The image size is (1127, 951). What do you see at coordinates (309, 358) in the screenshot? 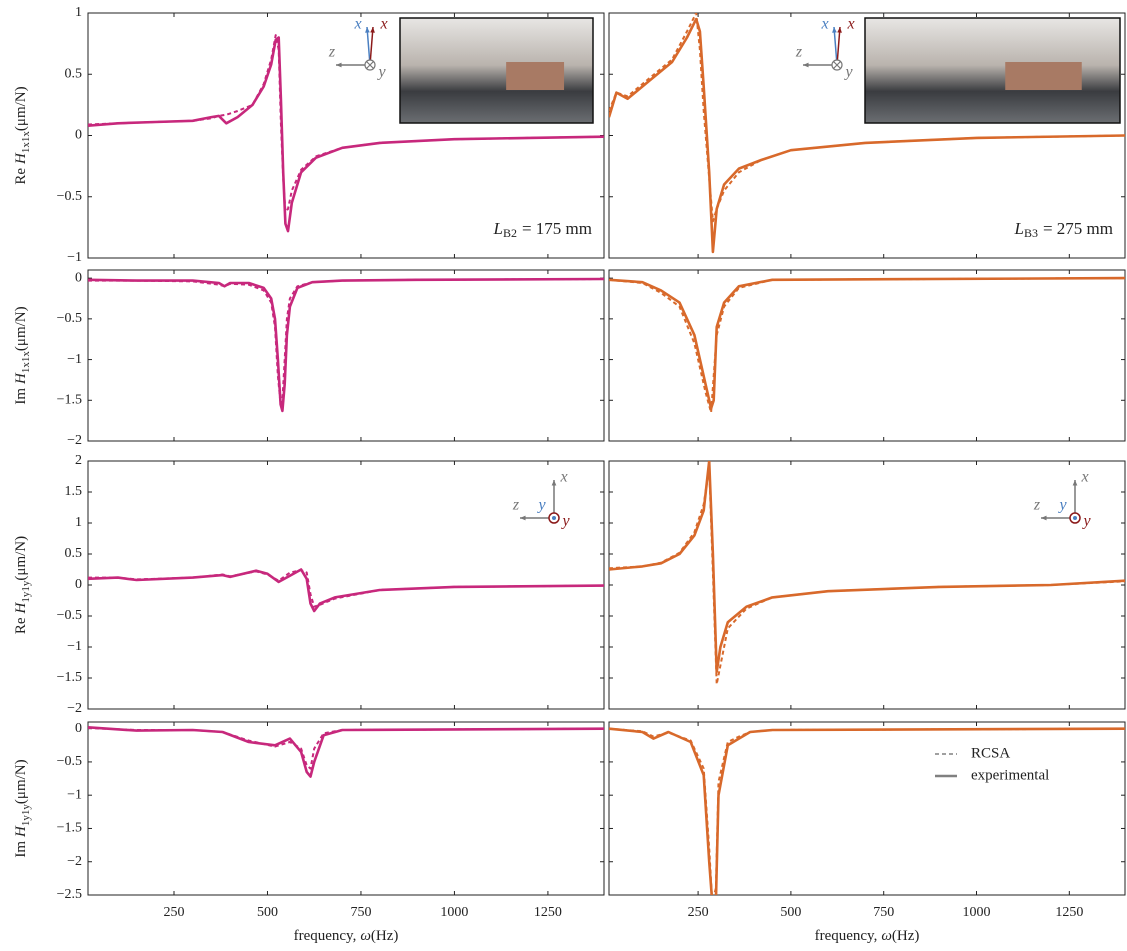
I see `panel: −2 −1.5 −1 −0.5 0 Im H1x1x(μm/N)` at bounding box center [309, 358].